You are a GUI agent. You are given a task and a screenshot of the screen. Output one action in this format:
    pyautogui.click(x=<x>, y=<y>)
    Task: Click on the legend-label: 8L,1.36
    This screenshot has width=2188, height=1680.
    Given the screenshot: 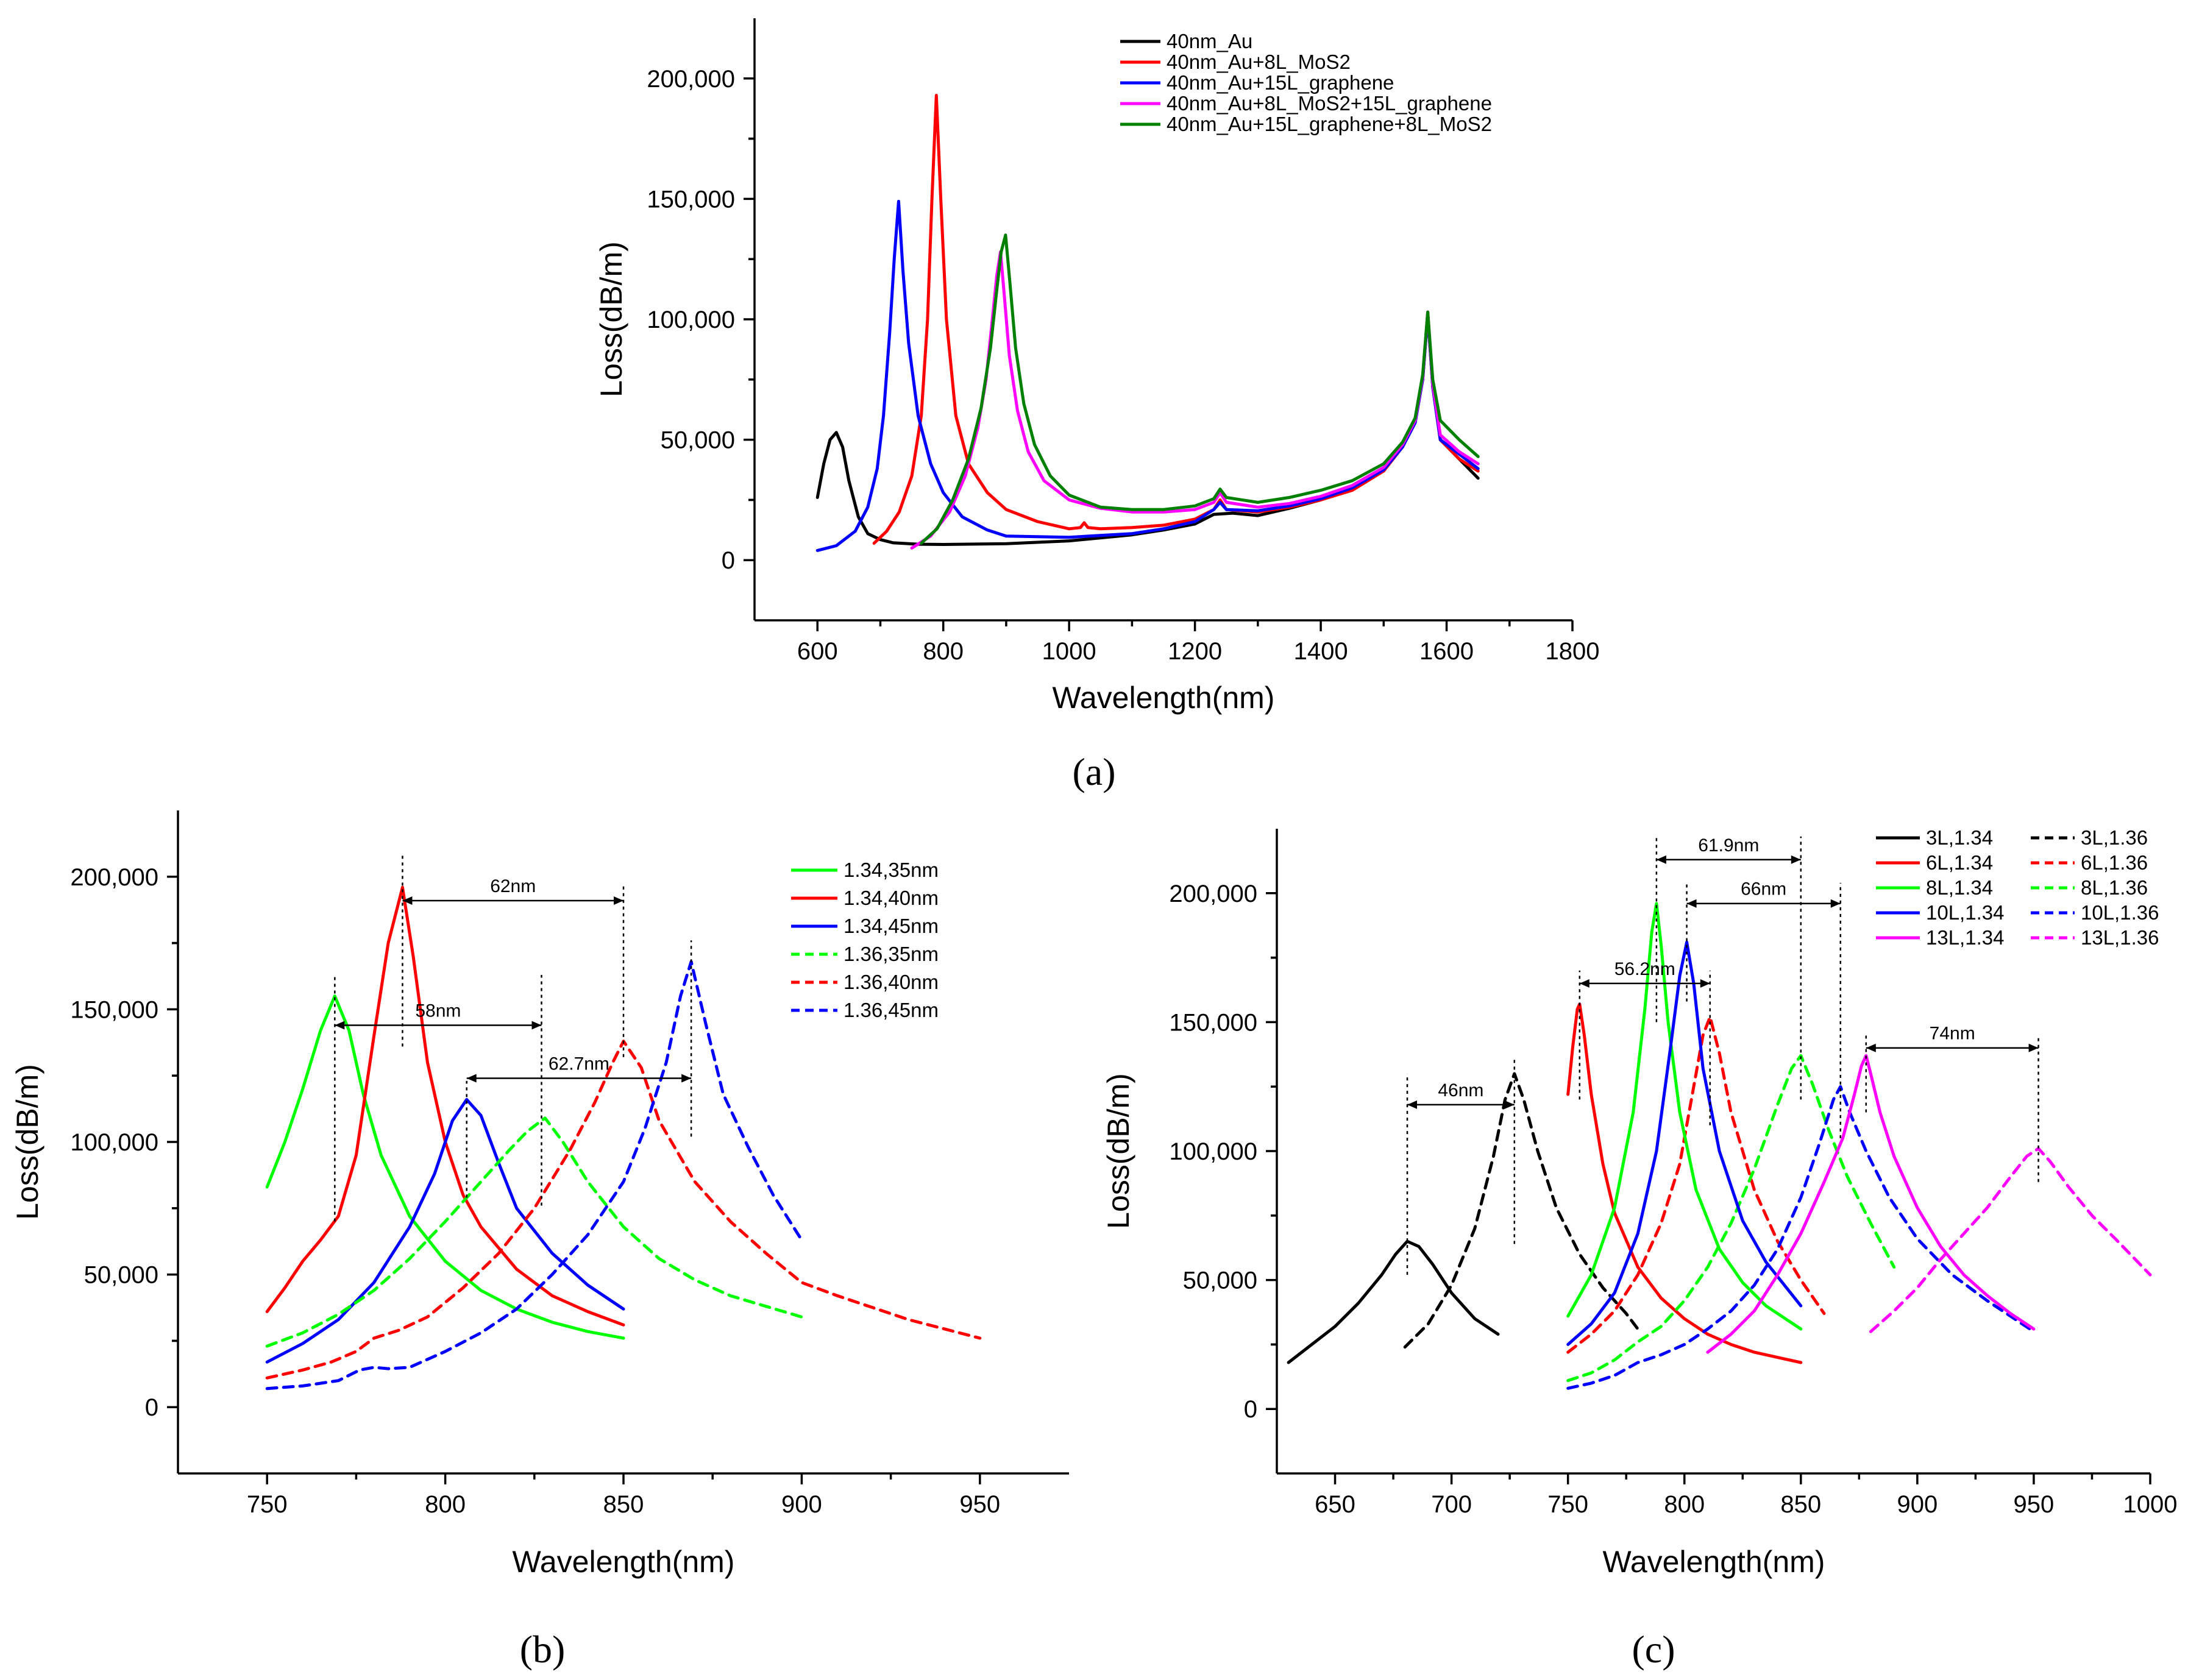 What is the action you would take?
    pyautogui.click(x=2114, y=888)
    